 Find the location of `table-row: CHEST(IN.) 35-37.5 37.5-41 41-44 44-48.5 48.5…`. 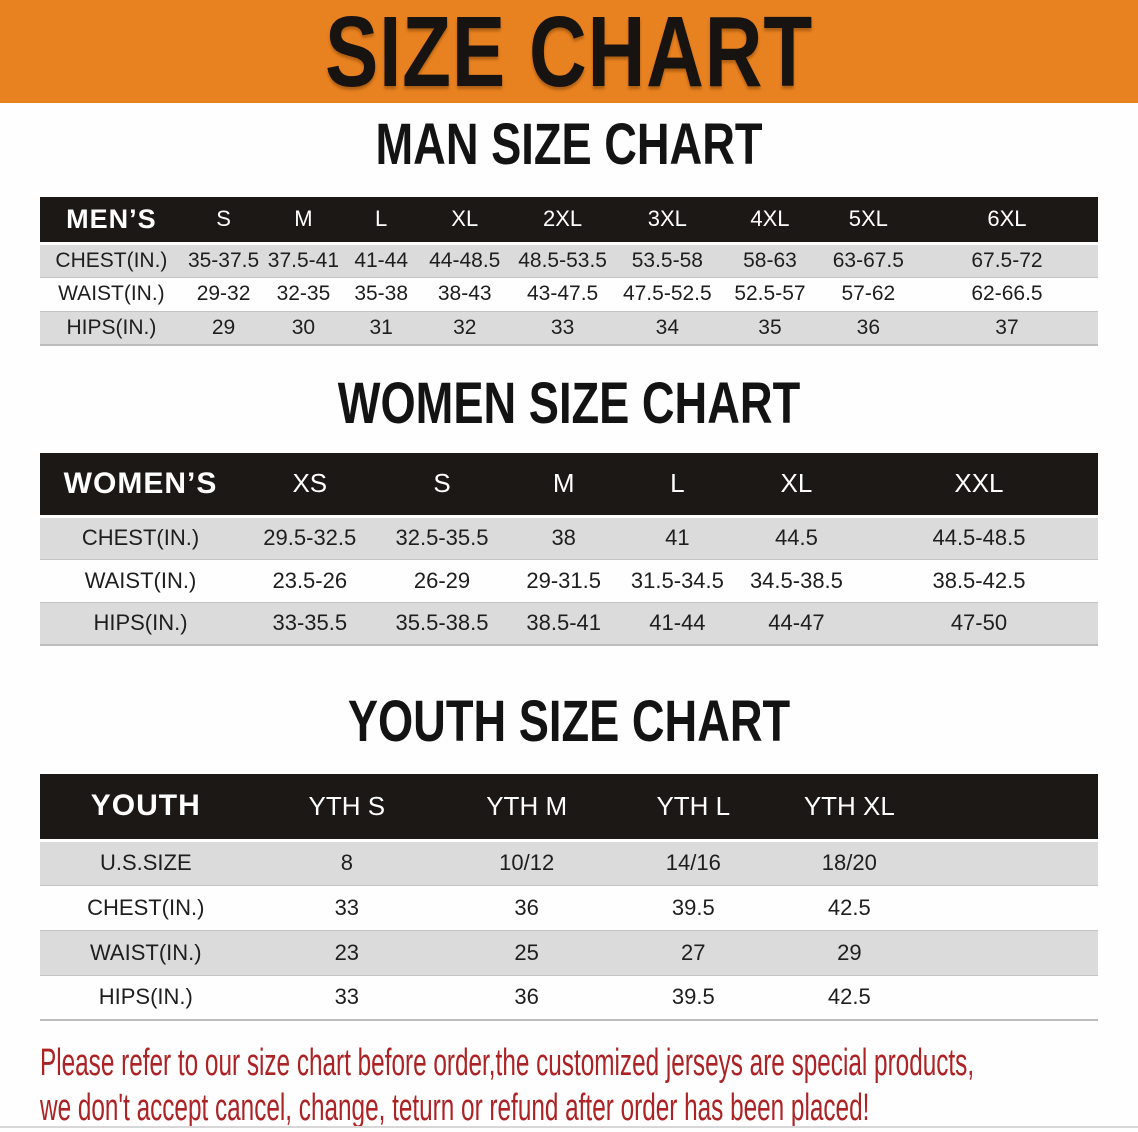

table-row: CHEST(IN.) 35-37.5 37.5-41 41-44 44-48.5 48.5… is located at coordinates (569, 260).